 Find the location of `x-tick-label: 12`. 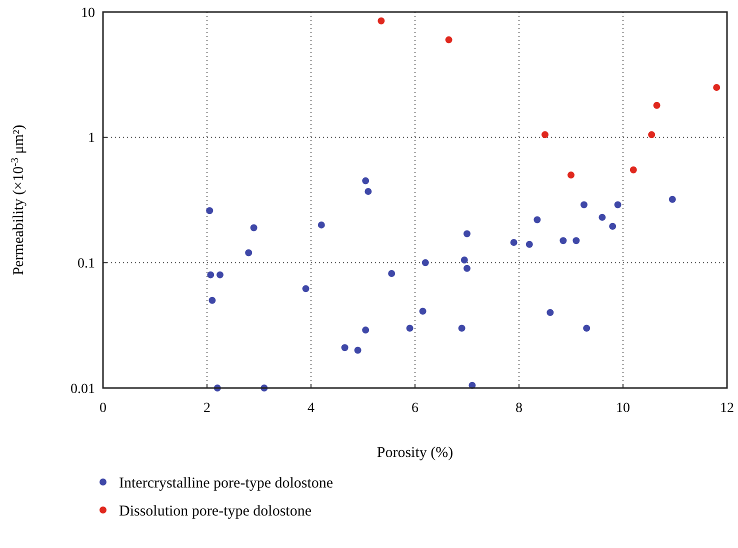

x-tick-label: 12 is located at coordinates (727, 408).